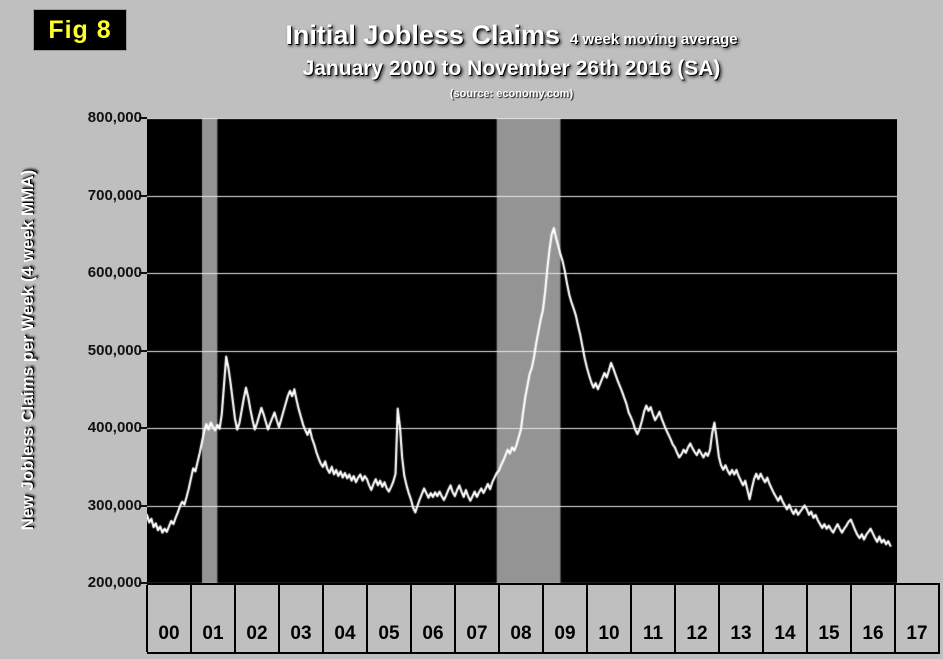 Image resolution: width=943 pixels, height=659 pixels. Describe the element at coordinates (422, 35) in the screenshot. I see `chart-title: Initial Jobless Claims` at that location.